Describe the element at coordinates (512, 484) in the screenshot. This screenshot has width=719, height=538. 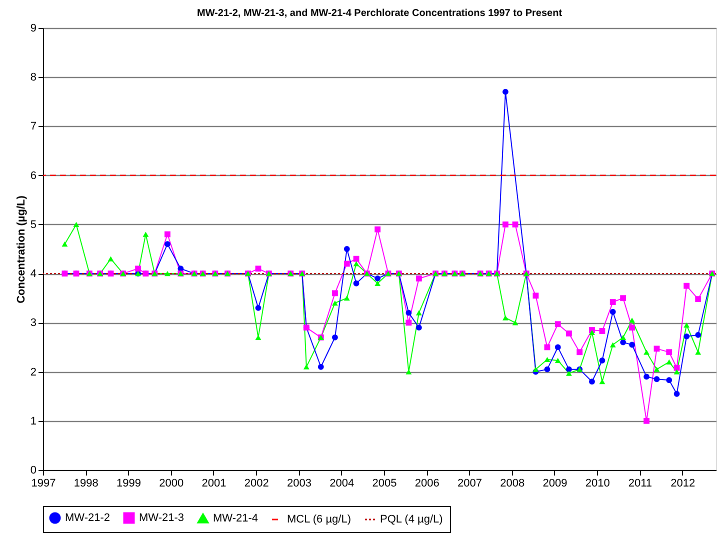
I see `x-tick-label: 2008` at that location.